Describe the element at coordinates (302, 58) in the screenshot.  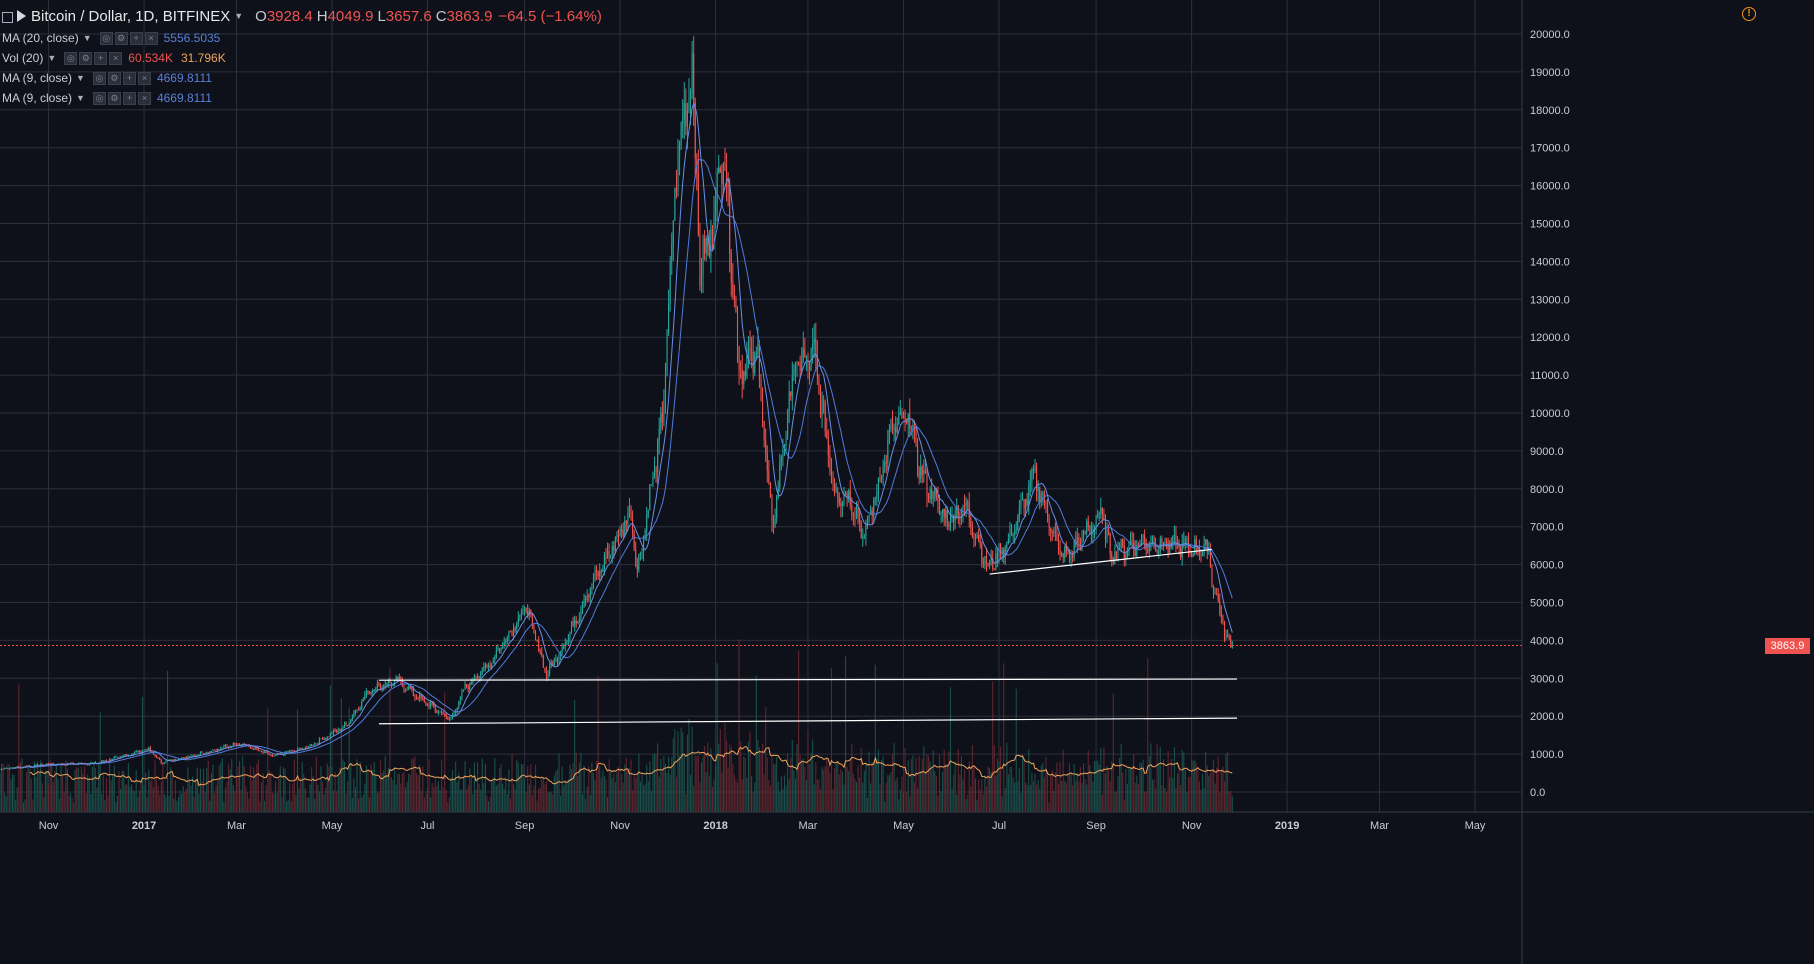
I see `indicator-row: Vol (20) ▼ ◎ ⚙ + × 60.534K 31.796K` at that location.